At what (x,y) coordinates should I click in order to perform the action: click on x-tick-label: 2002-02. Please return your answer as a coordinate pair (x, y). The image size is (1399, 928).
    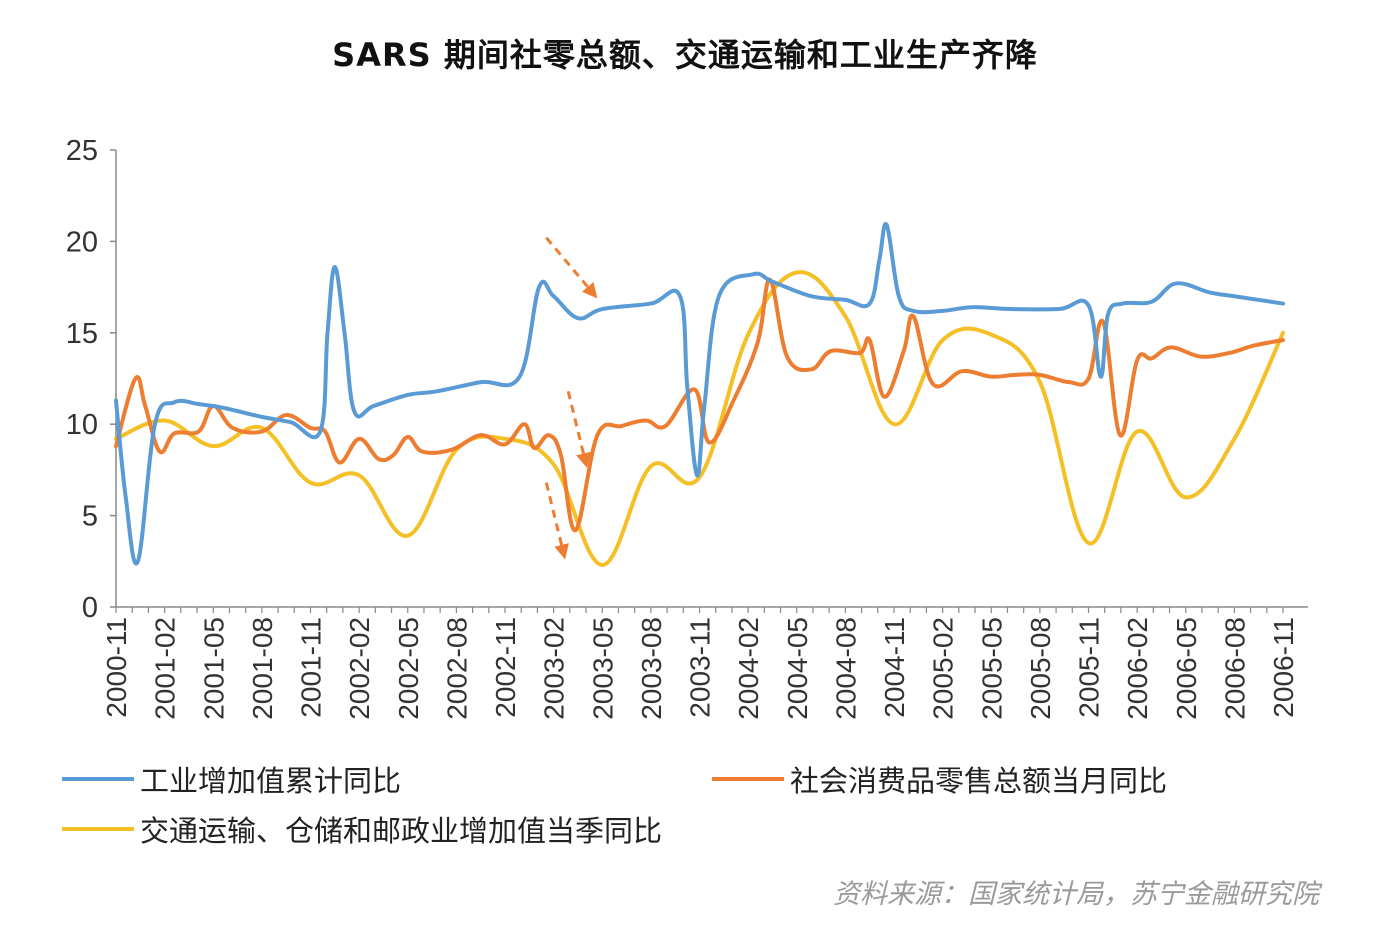
    Looking at the image, I should click on (359, 668).